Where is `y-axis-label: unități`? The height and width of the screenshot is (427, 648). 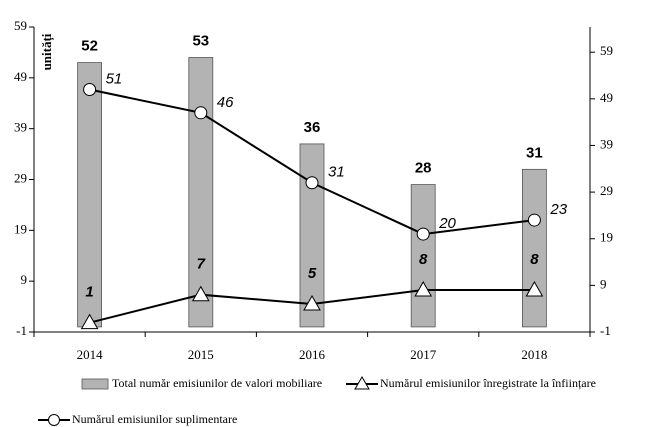 y-axis-label: unități is located at coordinates (47, 51).